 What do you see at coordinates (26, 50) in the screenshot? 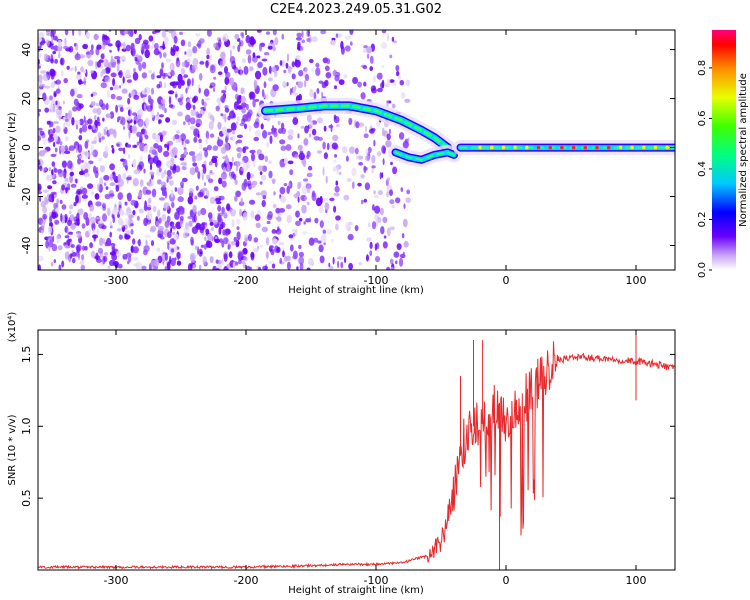
I see `y-tick-label: 40` at bounding box center [26, 50].